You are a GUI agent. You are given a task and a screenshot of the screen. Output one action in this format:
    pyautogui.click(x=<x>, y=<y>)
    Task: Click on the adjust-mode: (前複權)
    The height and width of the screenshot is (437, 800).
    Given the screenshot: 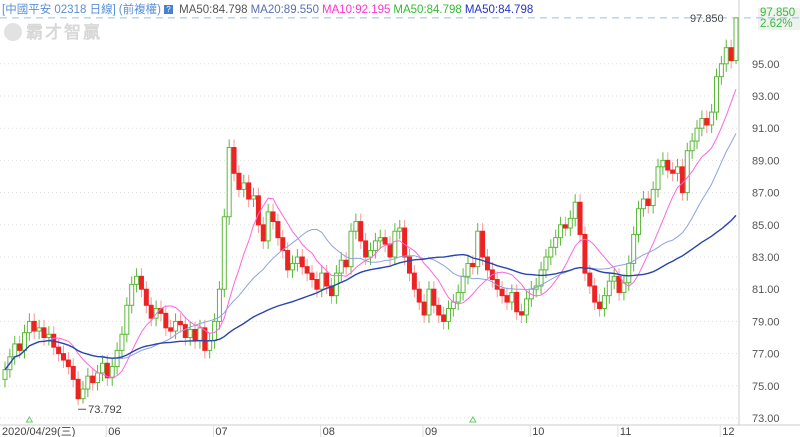 What is the action you would take?
    pyautogui.click(x=139, y=10)
    